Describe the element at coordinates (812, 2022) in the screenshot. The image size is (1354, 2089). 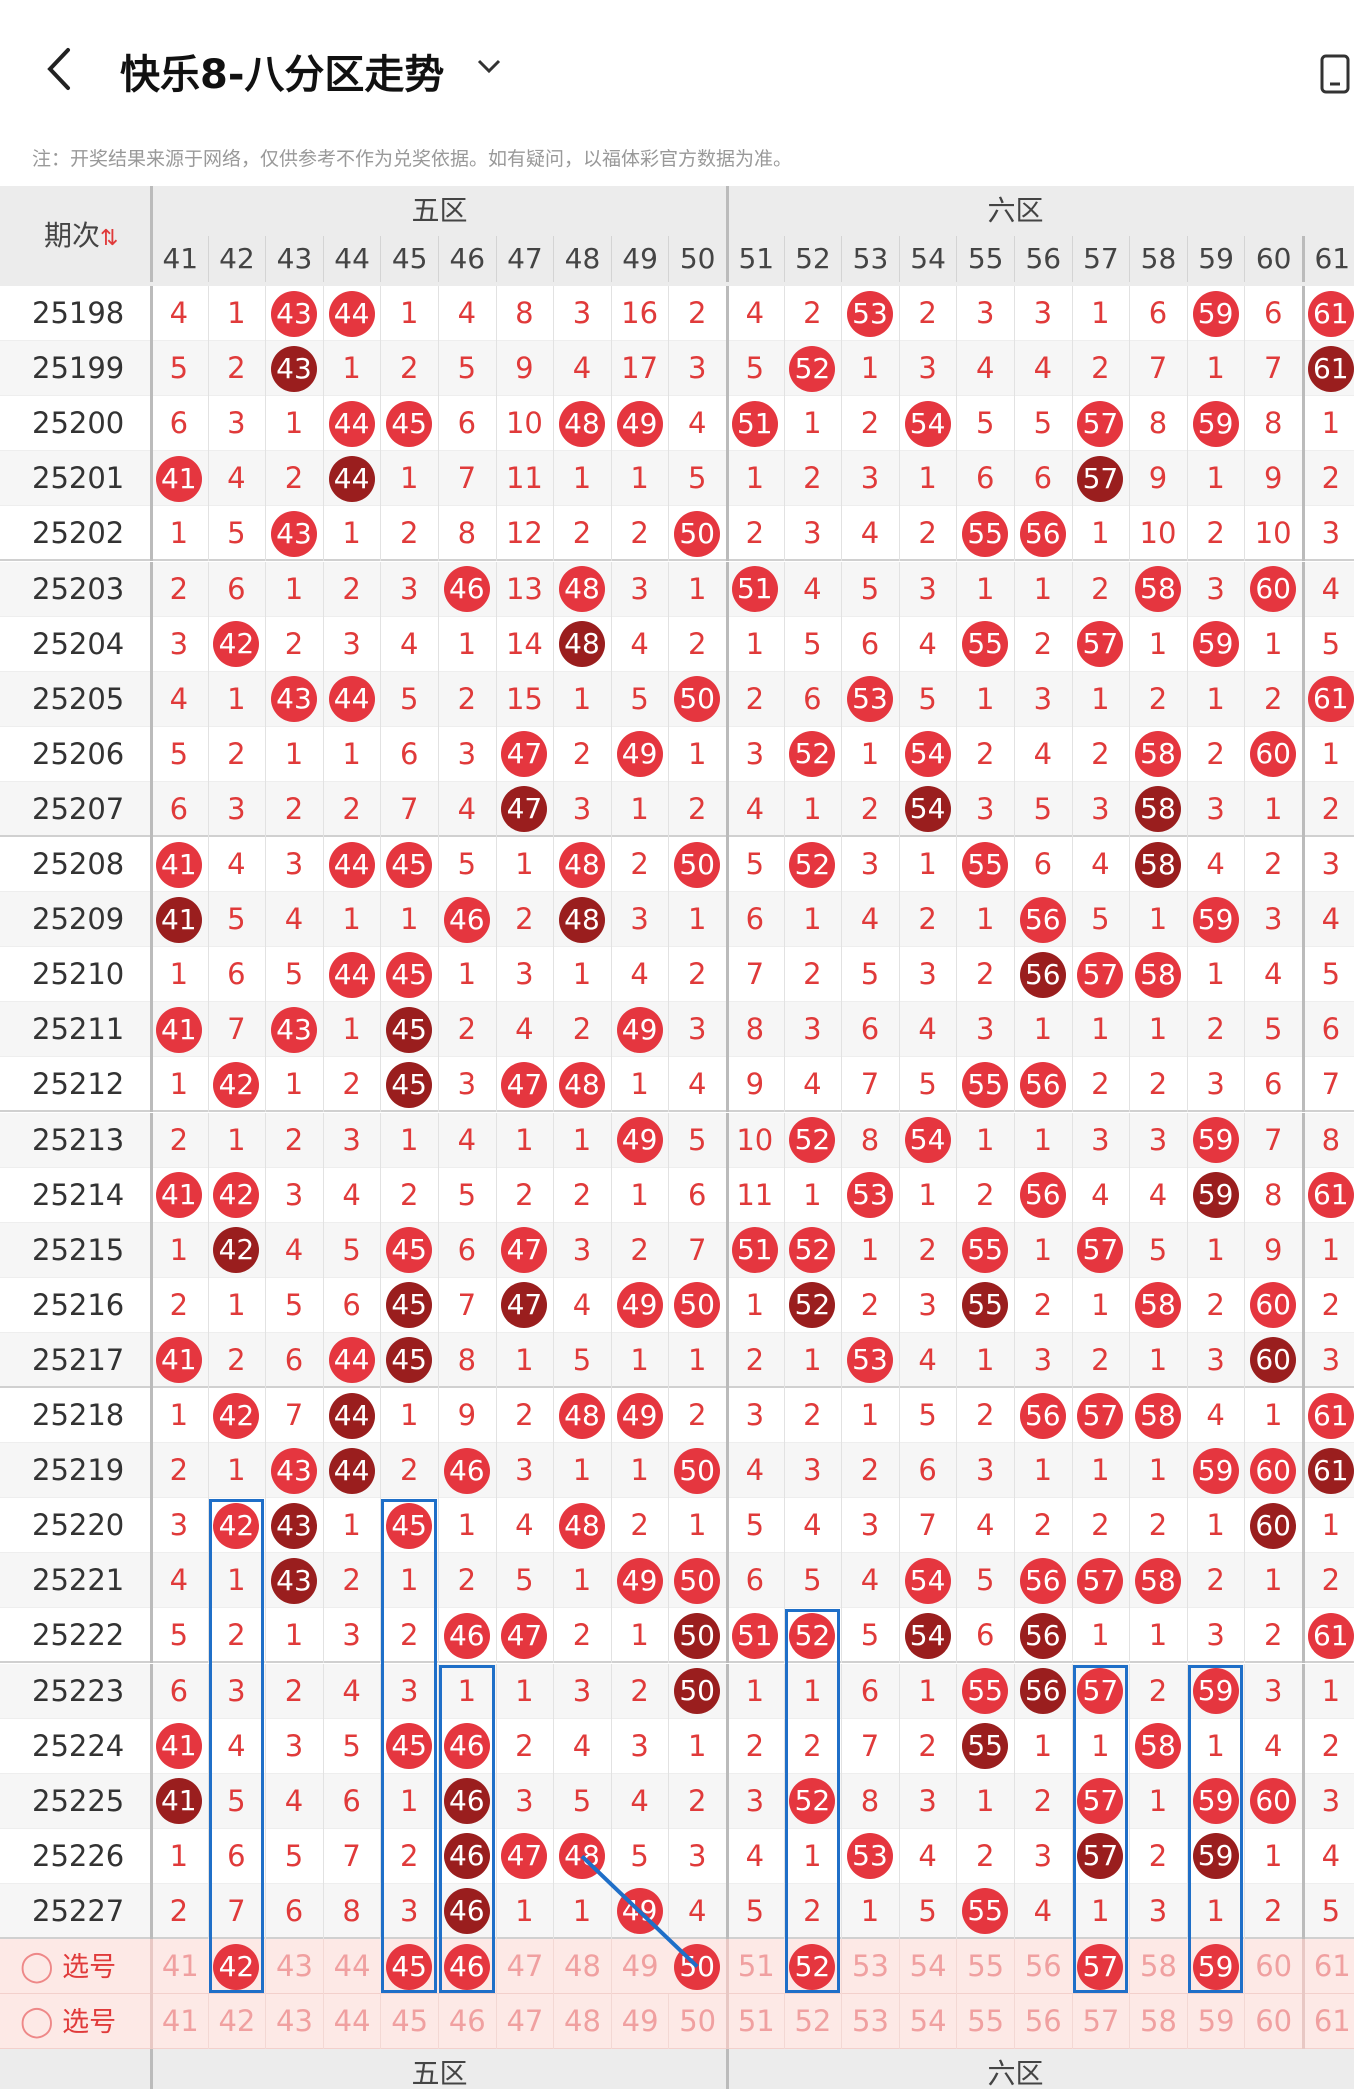
I see `select-number: 52` at that location.